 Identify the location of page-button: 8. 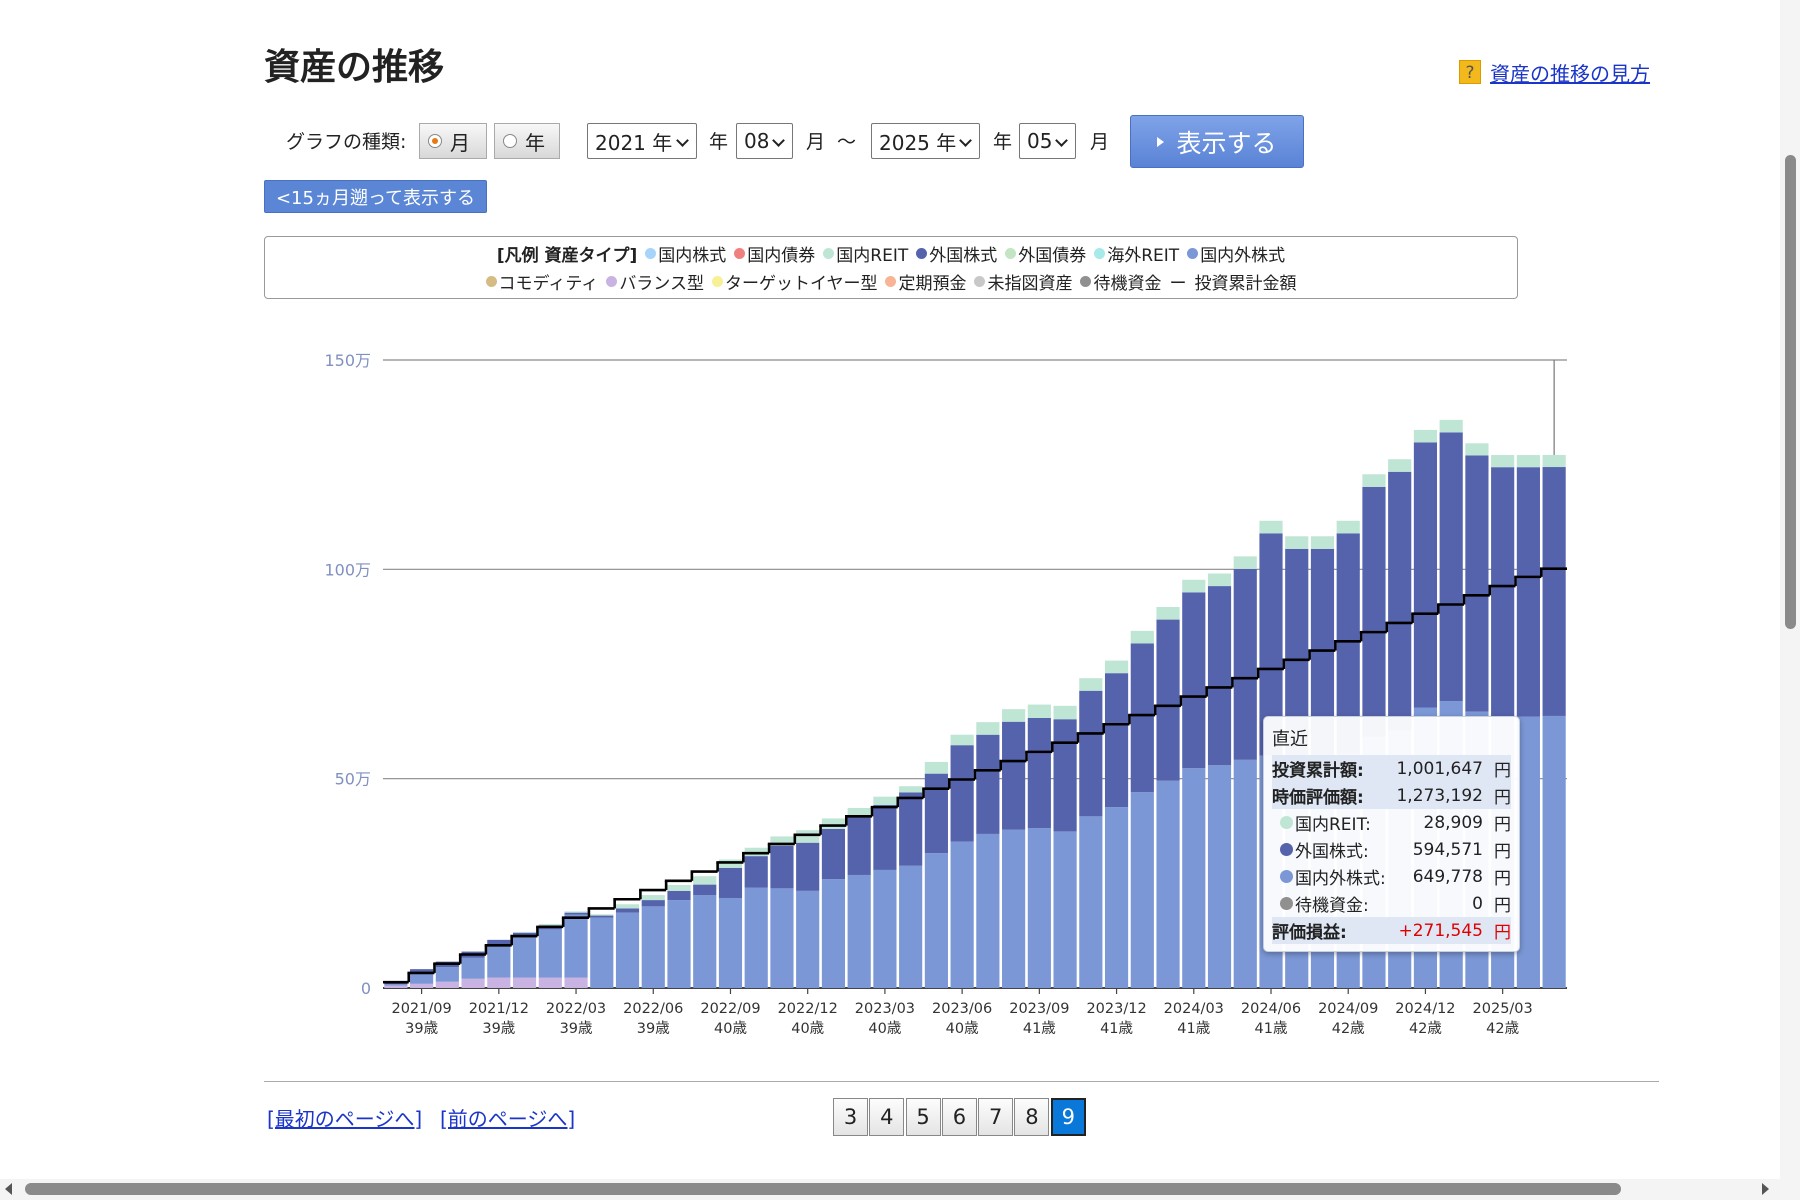
(1032, 1117).